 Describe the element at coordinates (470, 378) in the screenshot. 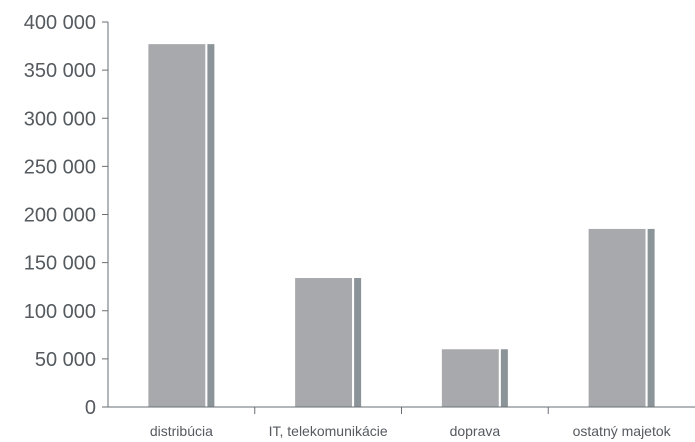

I see `bar-2-front` at that location.